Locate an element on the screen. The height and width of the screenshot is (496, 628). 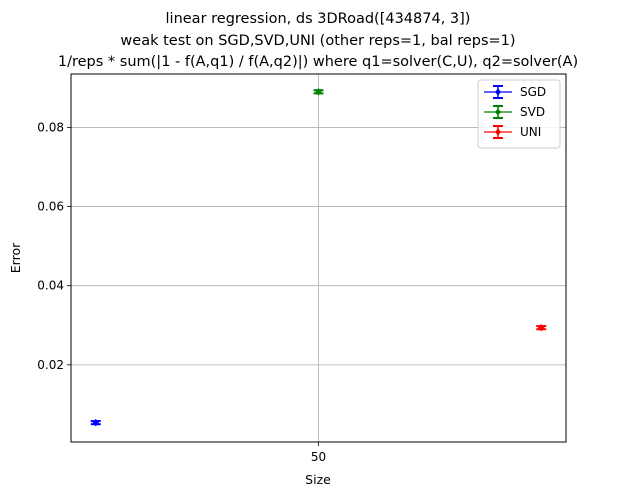
x-axis-ticks: 50 is located at coordinates (318, 453).